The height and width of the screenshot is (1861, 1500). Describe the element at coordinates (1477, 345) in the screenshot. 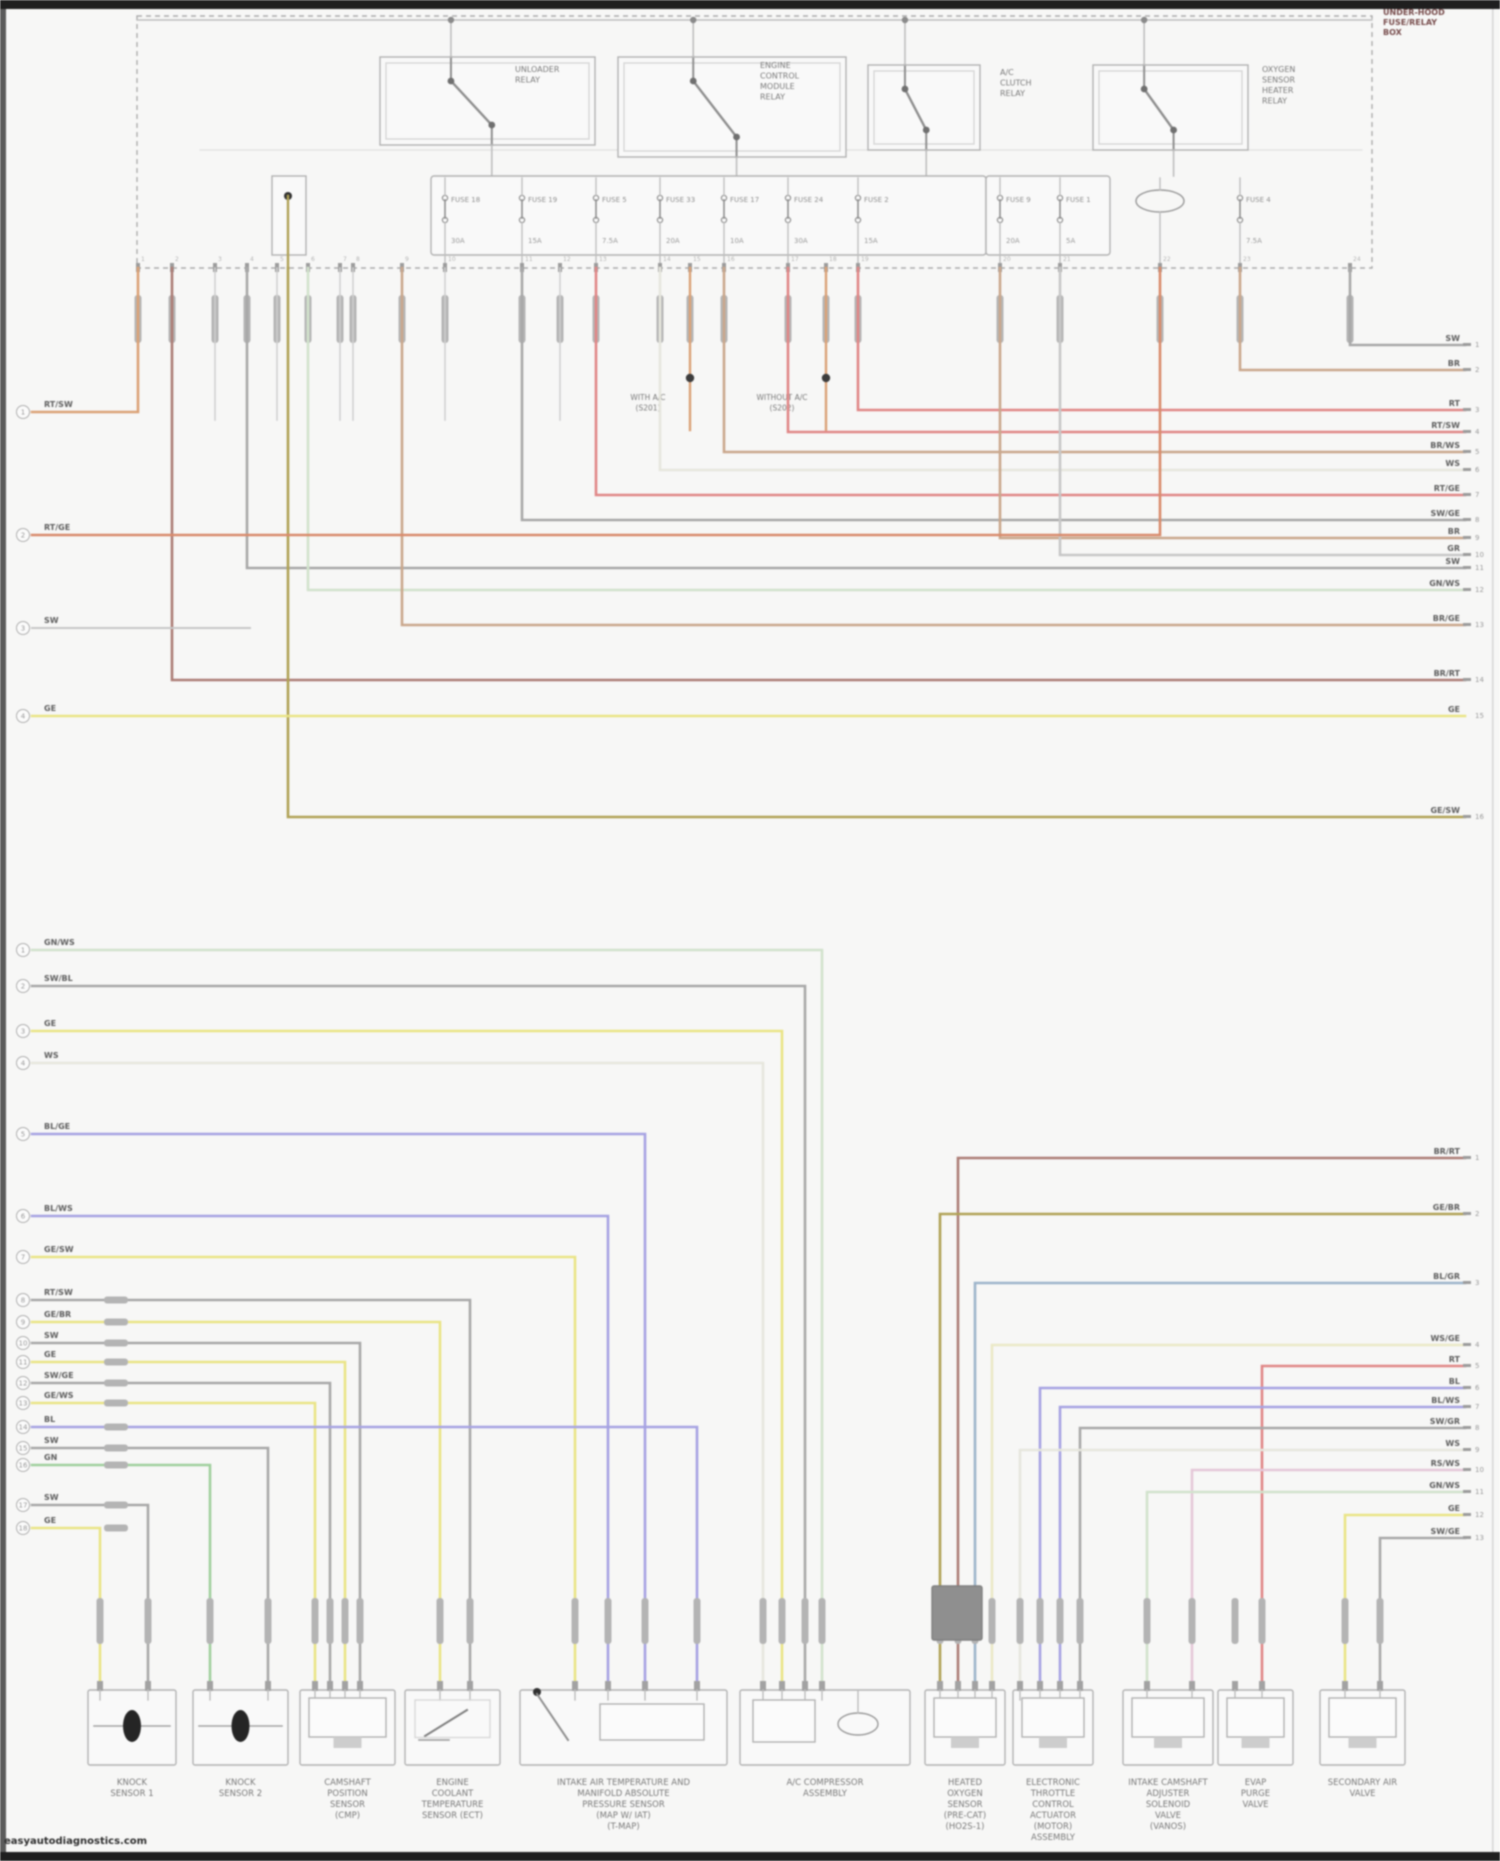

I see `edge-pin-number: 1` at that location.